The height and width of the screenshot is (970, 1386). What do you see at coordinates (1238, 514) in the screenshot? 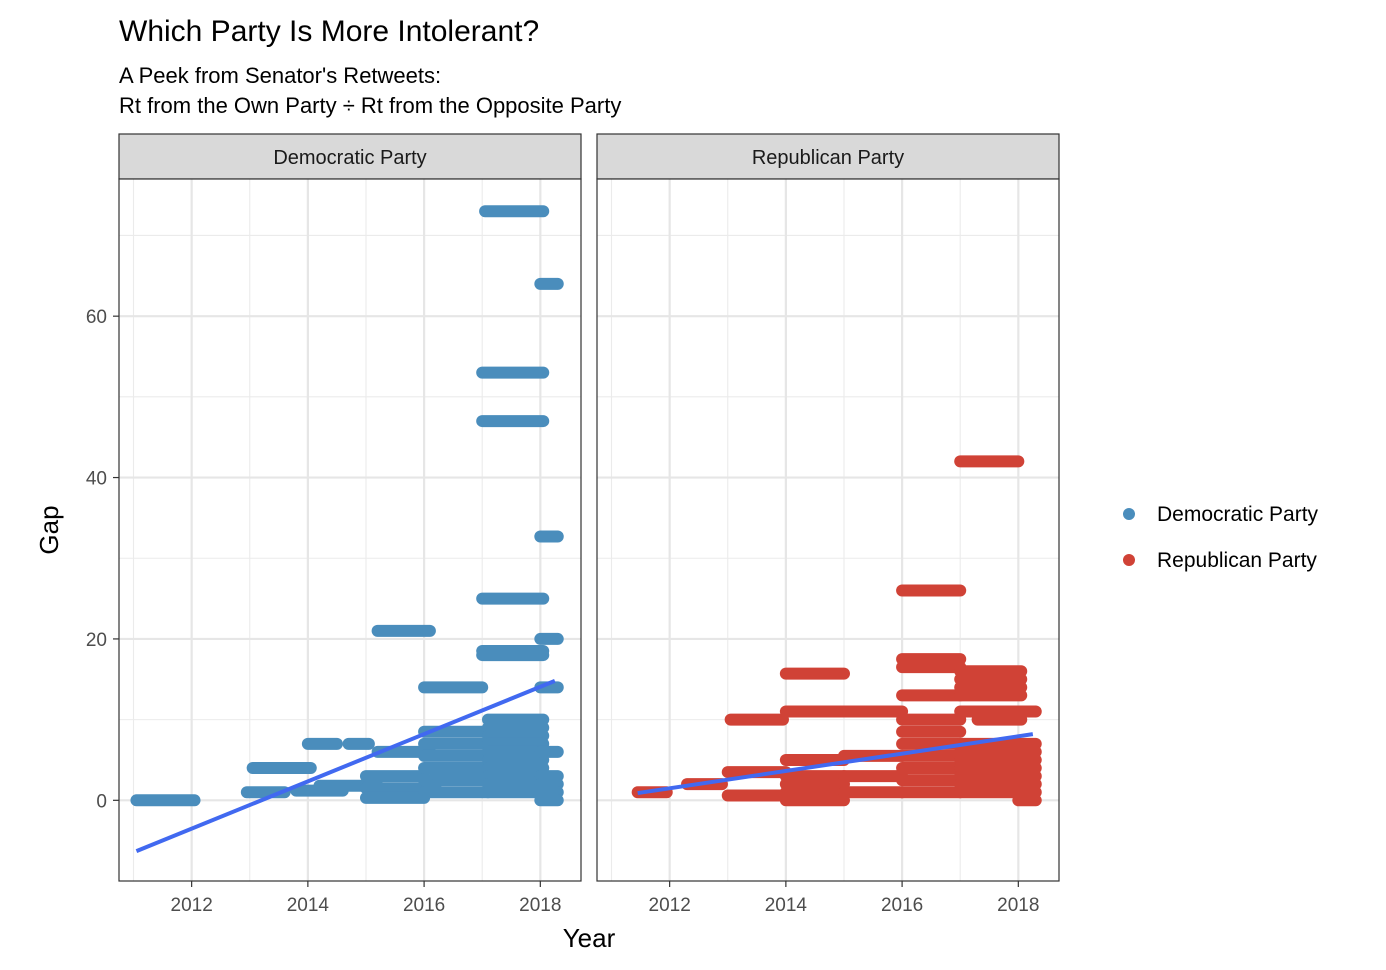
I see `legend-label-democratic: Democratic Party` at bounding box center [1238, 514].